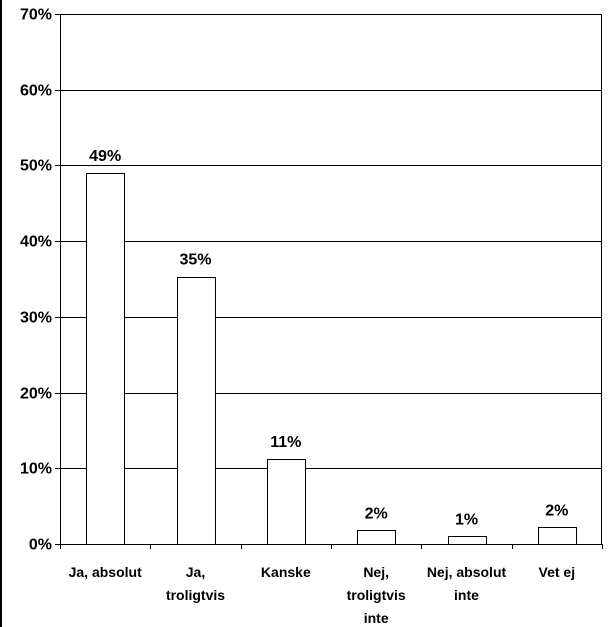  What do you see at coordinates (376, 572) in the screenshot?
I see `x-category-label: Nej,` at bounding box center [376, 572].